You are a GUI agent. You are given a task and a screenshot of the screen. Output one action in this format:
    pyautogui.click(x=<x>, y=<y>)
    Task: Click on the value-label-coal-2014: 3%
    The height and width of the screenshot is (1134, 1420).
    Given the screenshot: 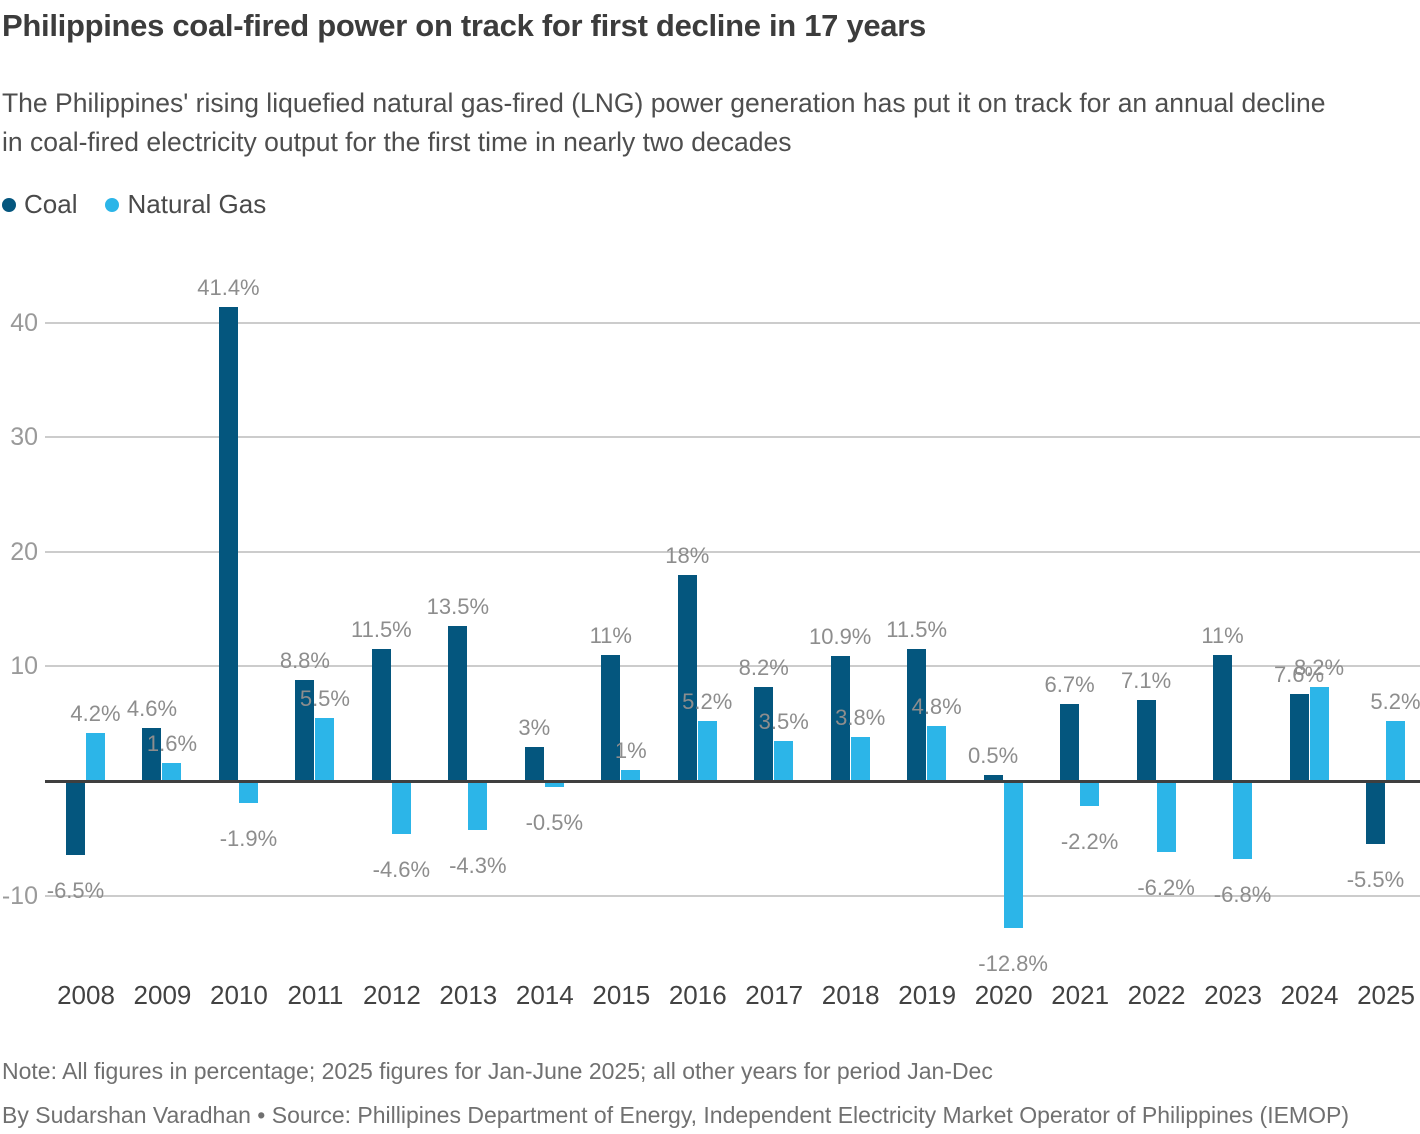 What is the action you would take?
    pyautogui.click(x=534, y=727)
    